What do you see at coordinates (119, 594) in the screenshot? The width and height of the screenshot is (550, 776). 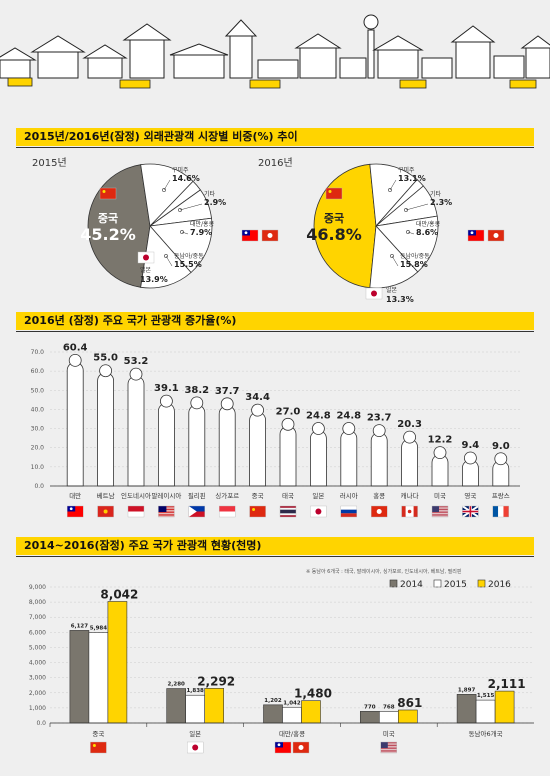 I see `visitor-value-label: 8,042` at bounding box center [119, 594].